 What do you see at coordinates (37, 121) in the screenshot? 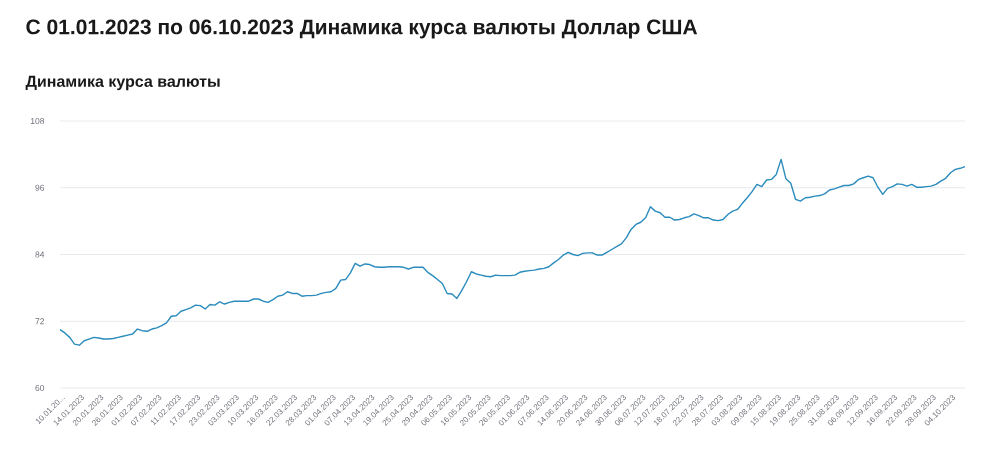
I see `y-tick-label: 108` at bounding box center [37, 121].